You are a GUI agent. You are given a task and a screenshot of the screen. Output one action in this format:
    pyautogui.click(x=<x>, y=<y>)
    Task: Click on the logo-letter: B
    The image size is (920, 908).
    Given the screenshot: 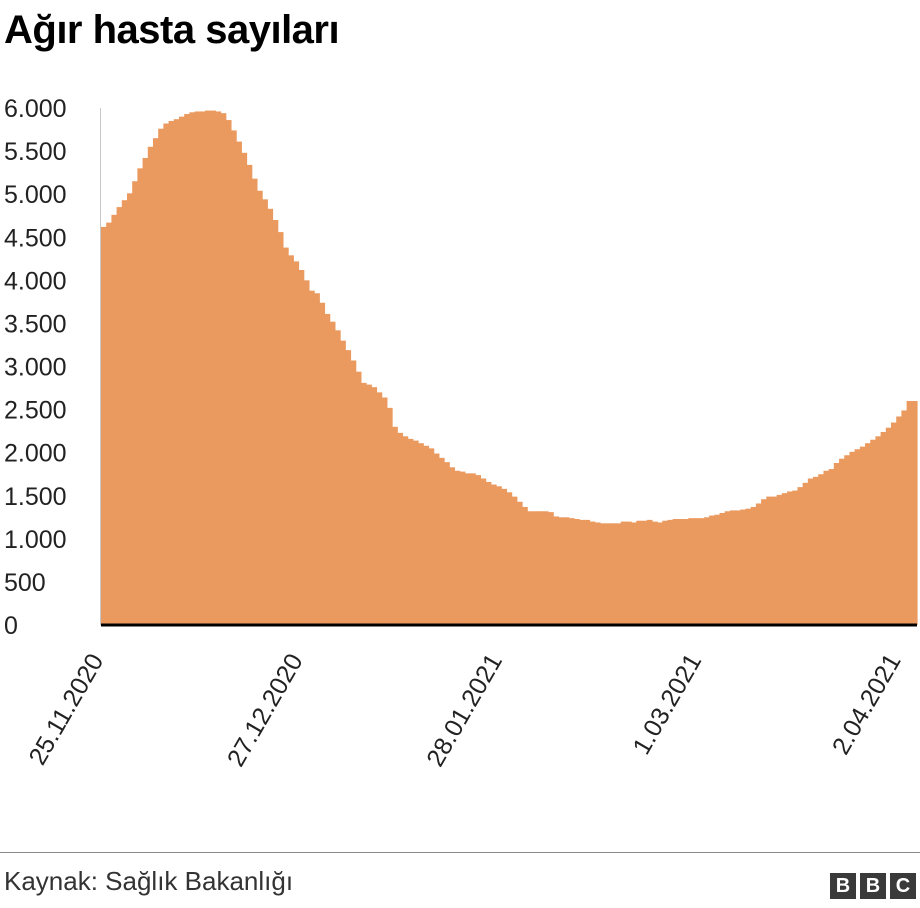 What is the action you would take?
    pyautogui.click(x=843, y=886)
    